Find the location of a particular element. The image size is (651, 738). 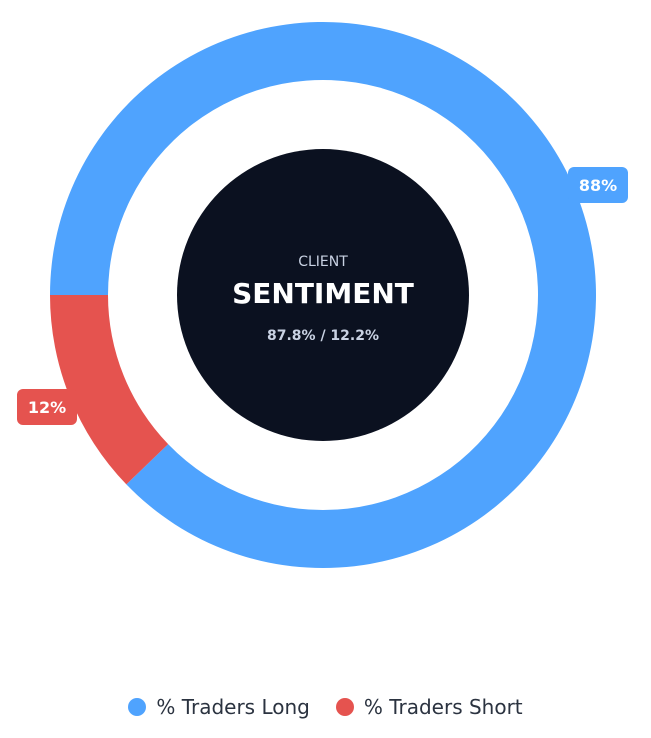

center-ratio: 87.8% / 12.2% is located at coordinates (323, 336).